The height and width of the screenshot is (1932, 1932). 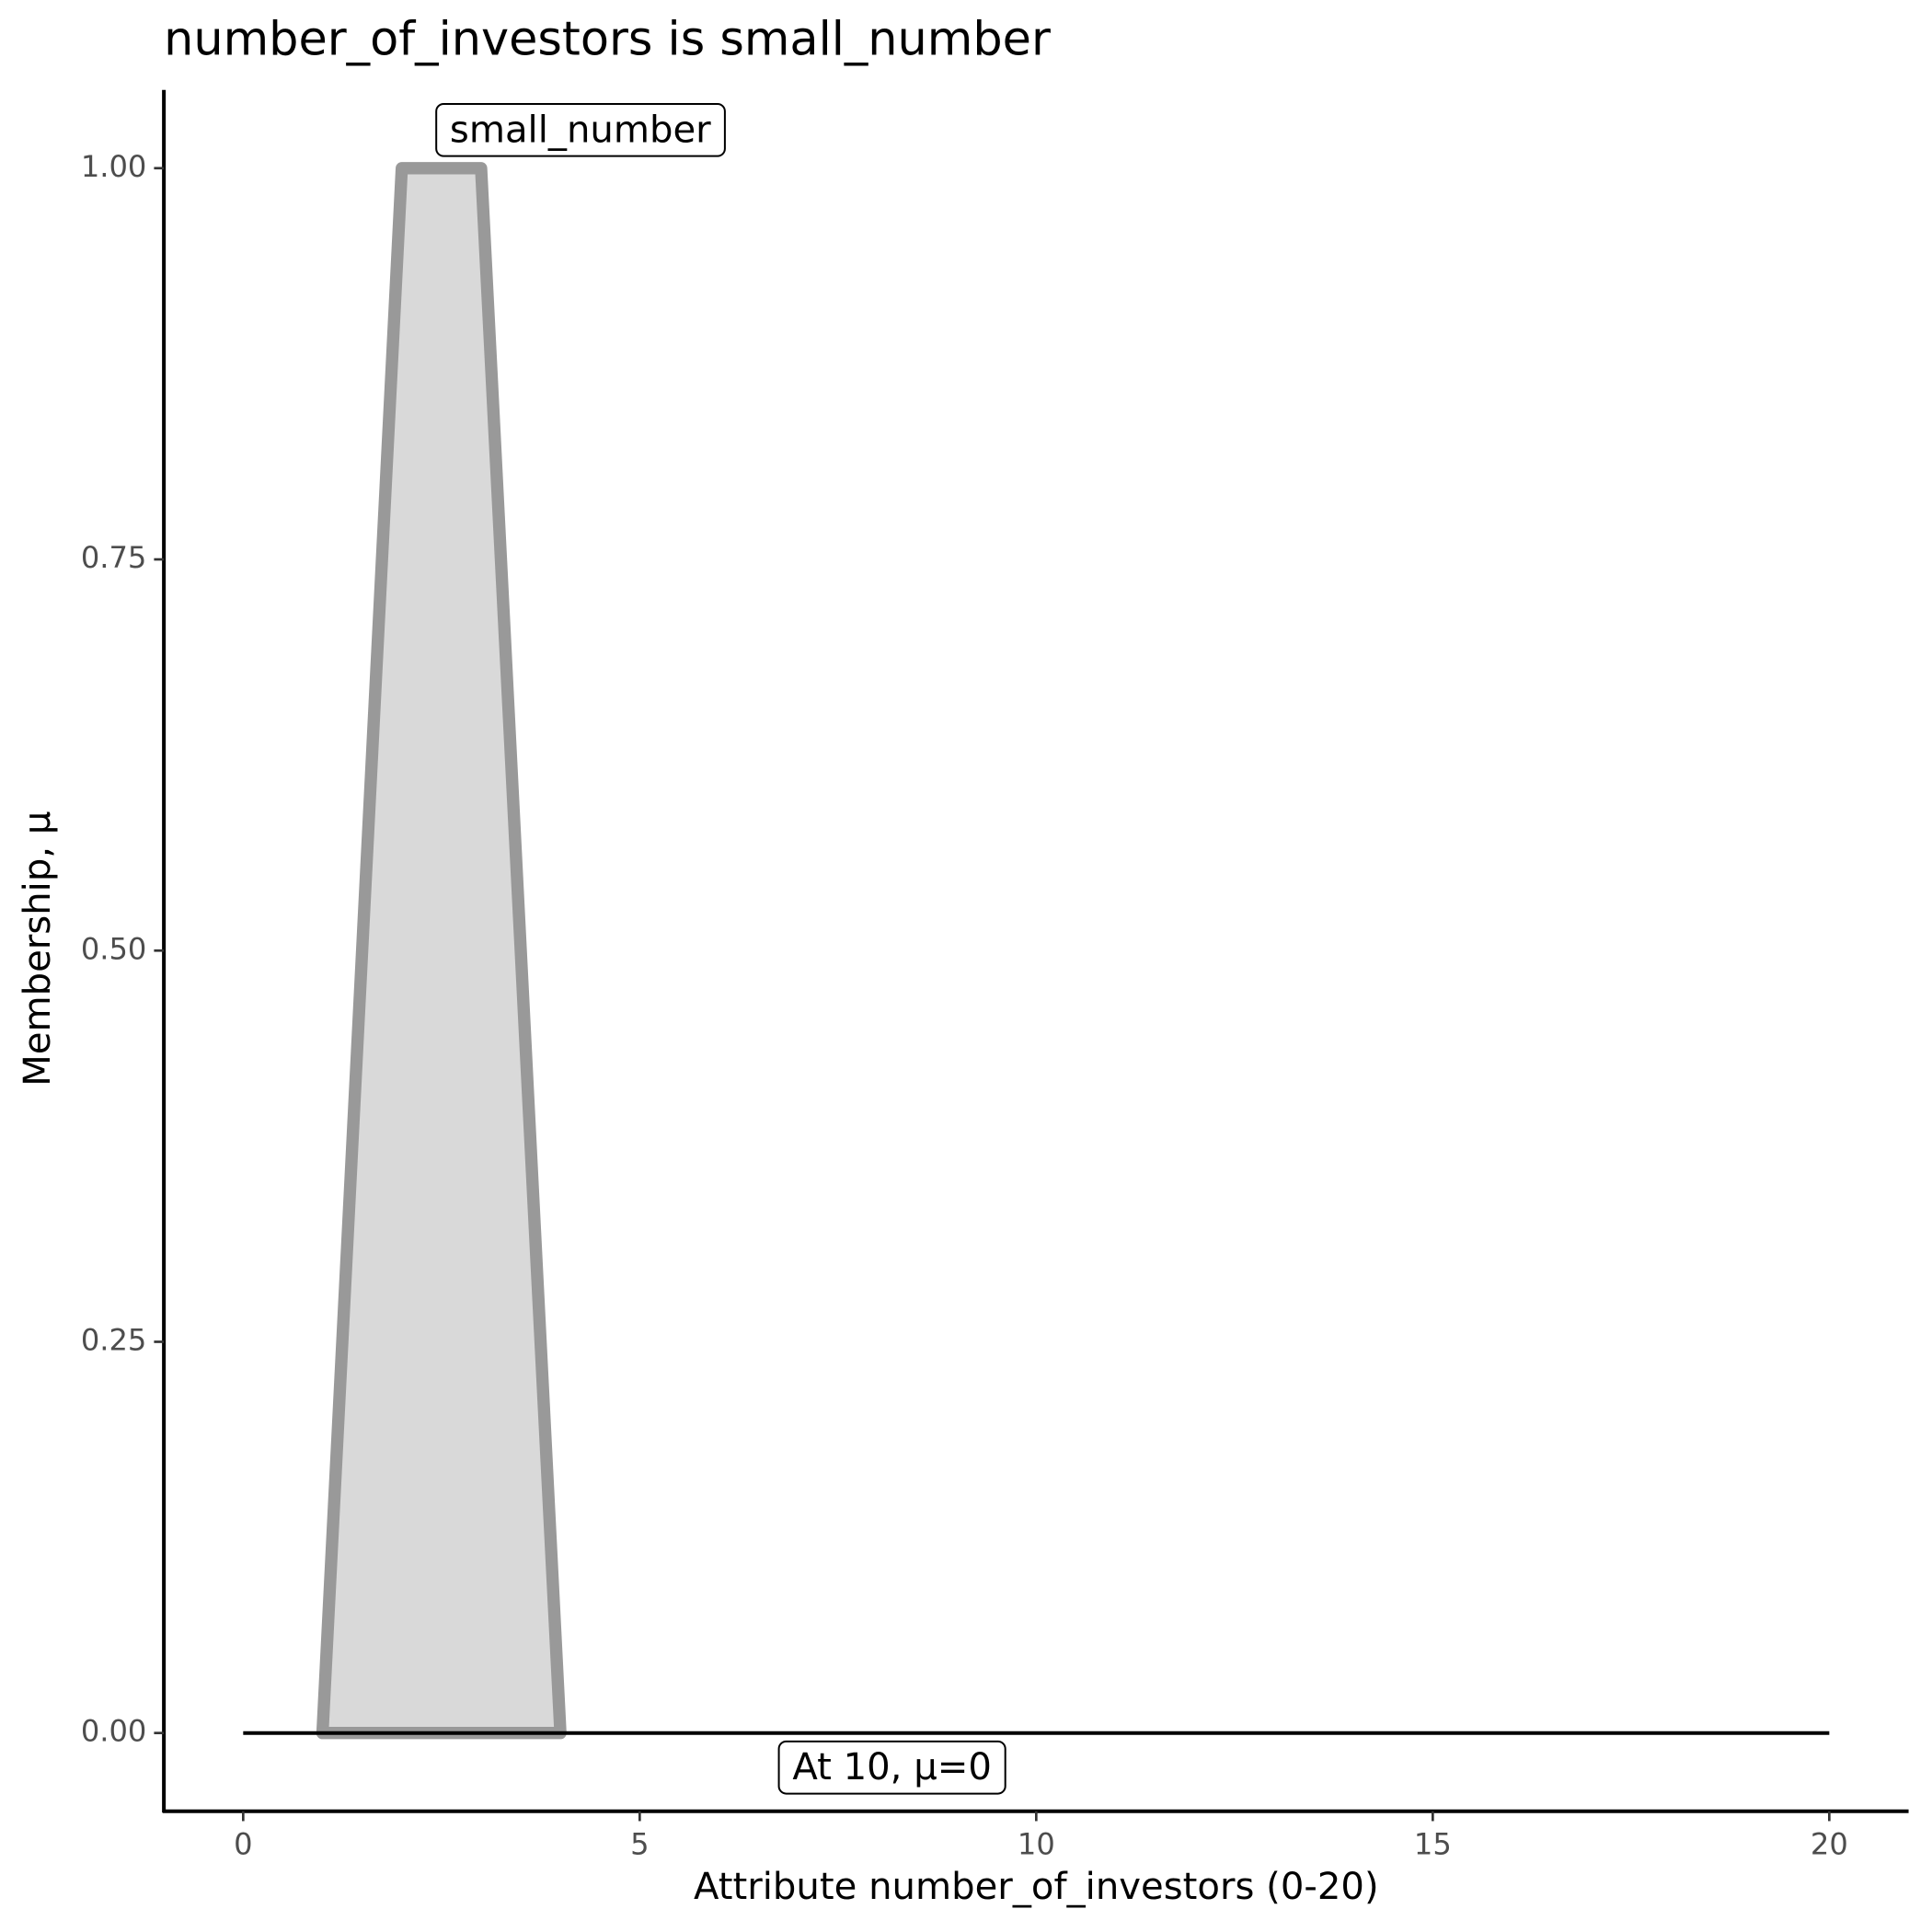 I want to click on annotation: At 10, μ=0, so click(x=892, y=1767).